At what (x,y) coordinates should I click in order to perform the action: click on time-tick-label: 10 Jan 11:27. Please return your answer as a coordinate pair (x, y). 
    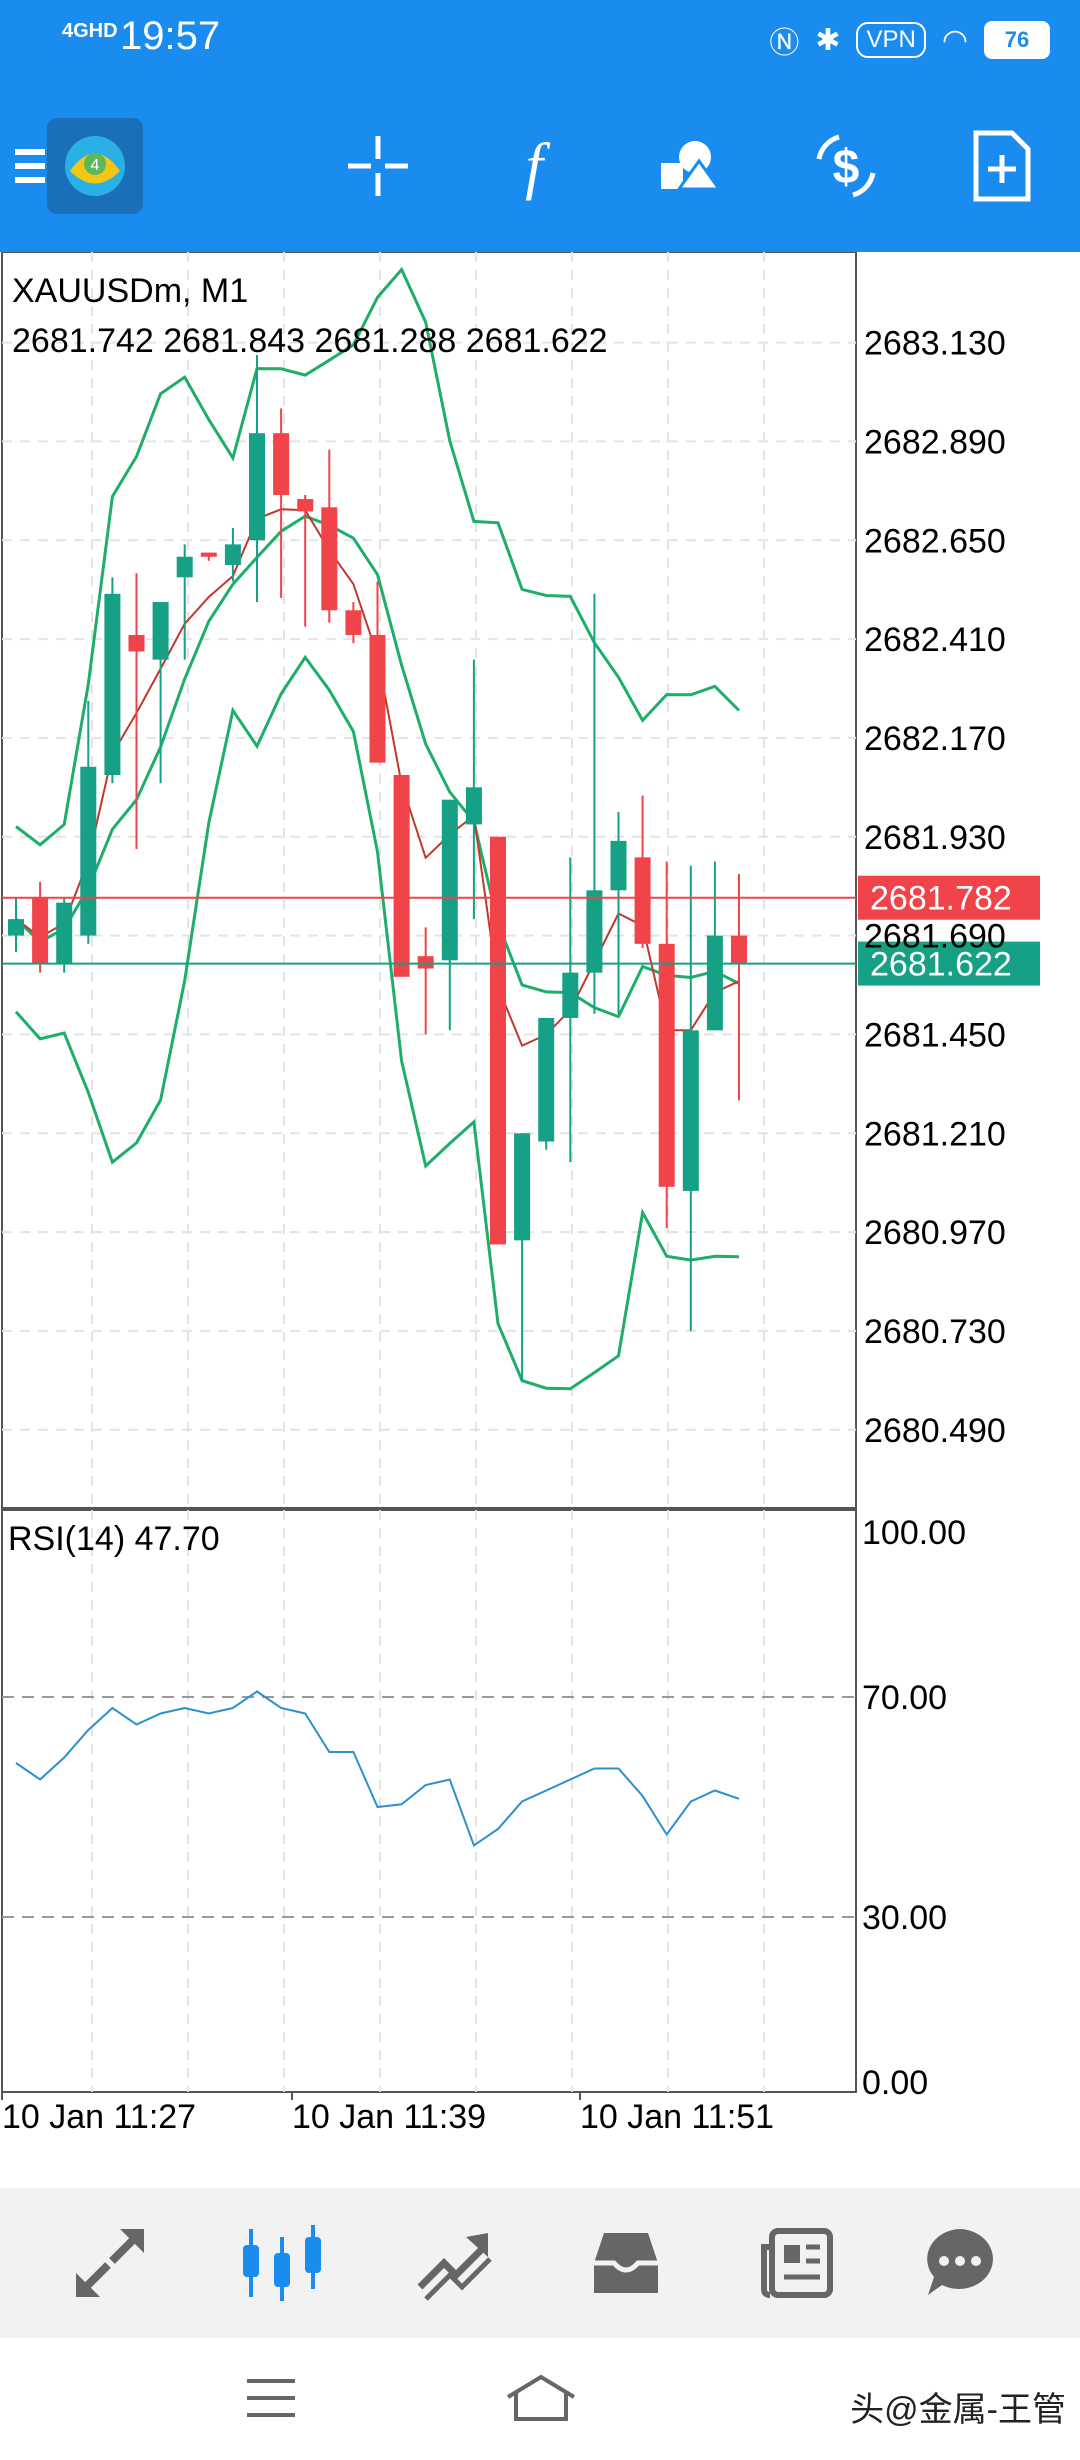
    Looking at the image, I should click on (99, 2115).